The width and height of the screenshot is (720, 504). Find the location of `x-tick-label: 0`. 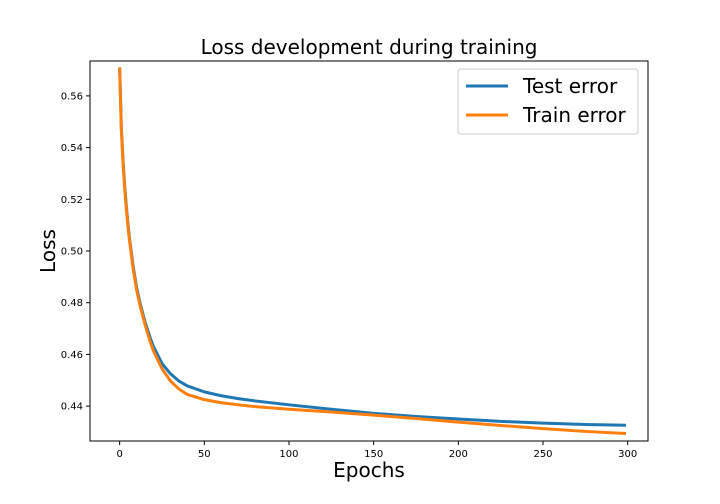

x-tick-label: 0 is located at coordinates (119, 454).